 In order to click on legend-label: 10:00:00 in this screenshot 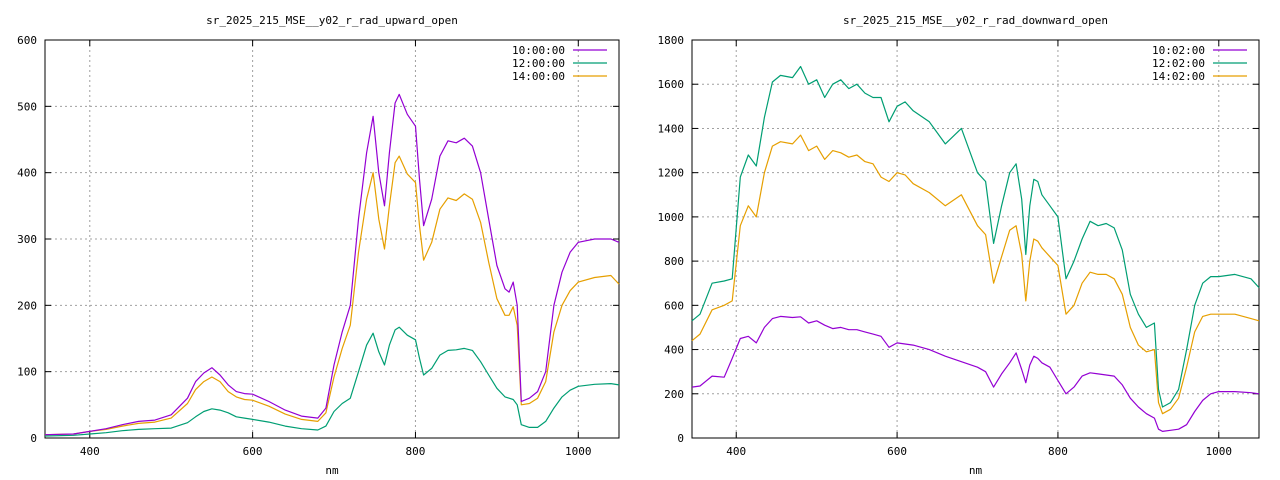, I will do `click(538, 50)`.